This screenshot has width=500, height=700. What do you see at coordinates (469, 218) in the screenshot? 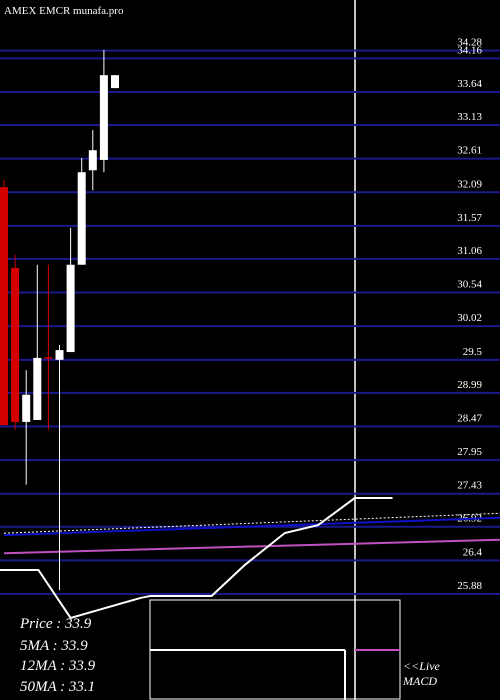
I see `y-tick-label: 31.57` at bounding box center [469, 218].